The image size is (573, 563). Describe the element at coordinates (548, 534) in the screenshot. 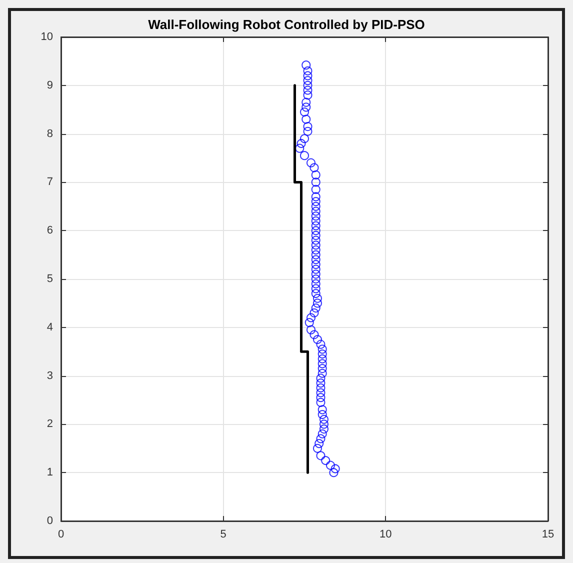

I see `x-tick-label: 15` at that location.